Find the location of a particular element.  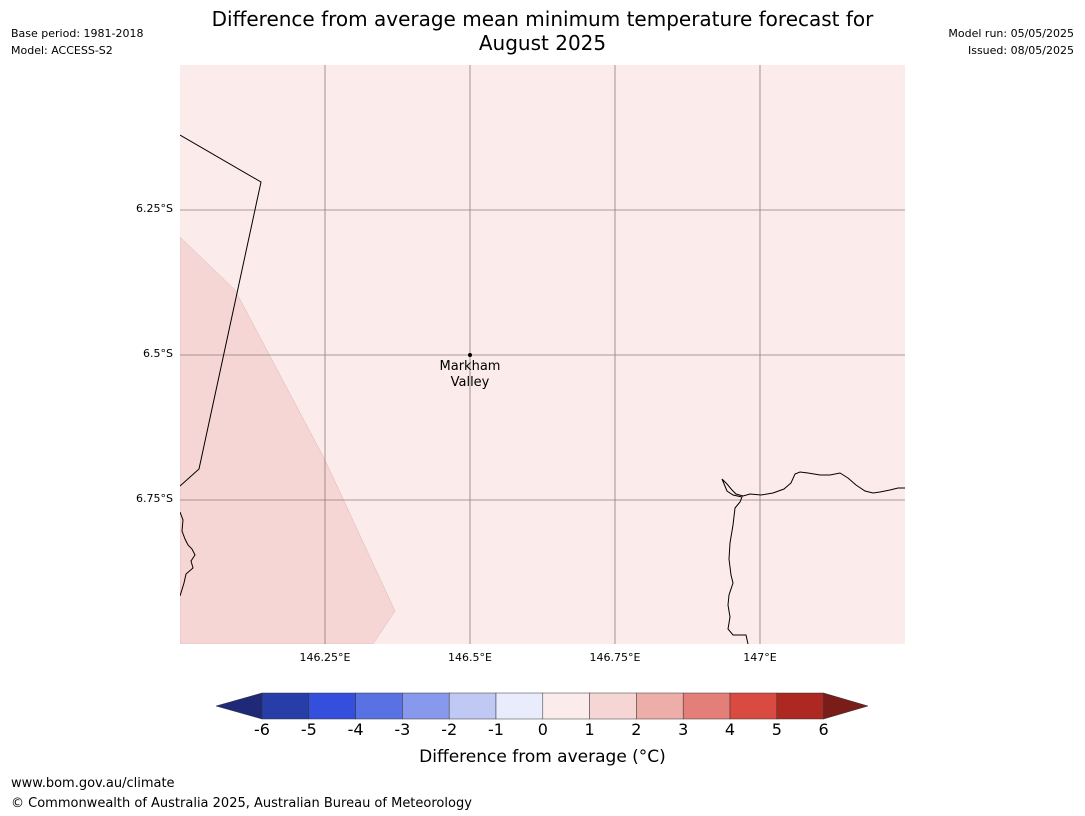

colorbar-tick-label: -6 is located at coordinates (262, 729).